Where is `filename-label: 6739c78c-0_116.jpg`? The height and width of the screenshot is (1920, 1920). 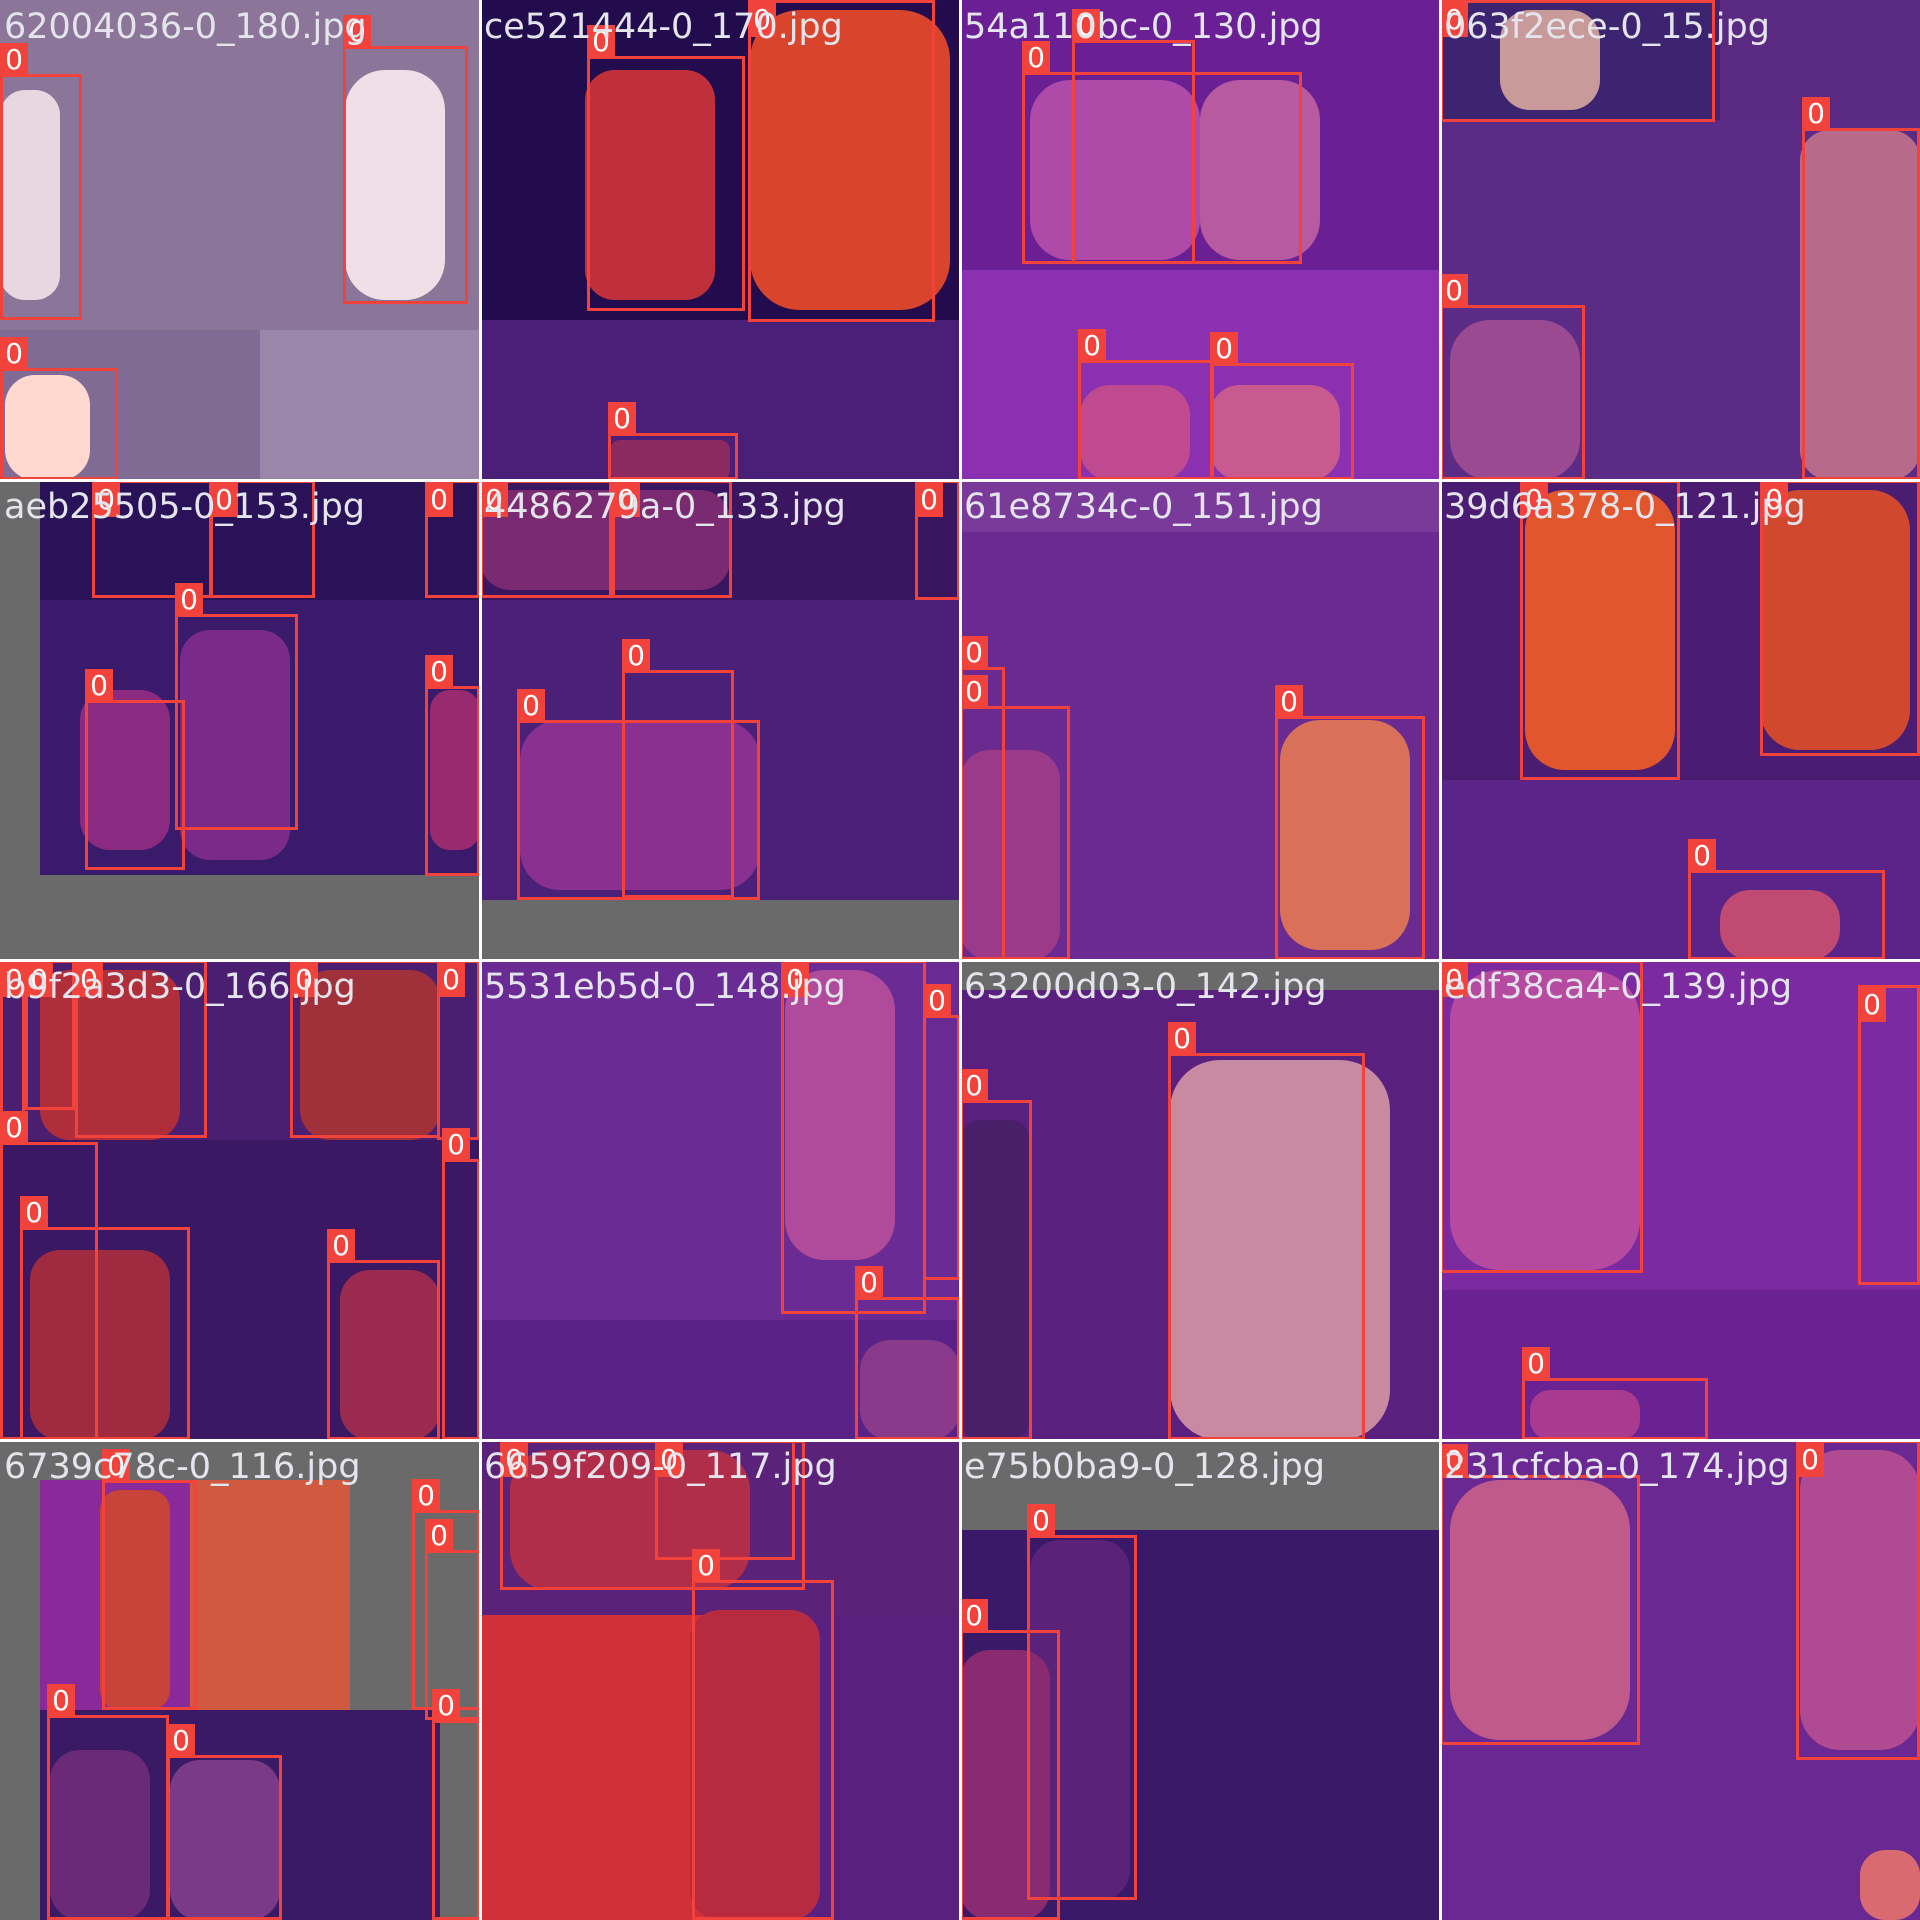
filename-label: 6739c78c-0_116.jpg is located at coordinates (182, 1467).